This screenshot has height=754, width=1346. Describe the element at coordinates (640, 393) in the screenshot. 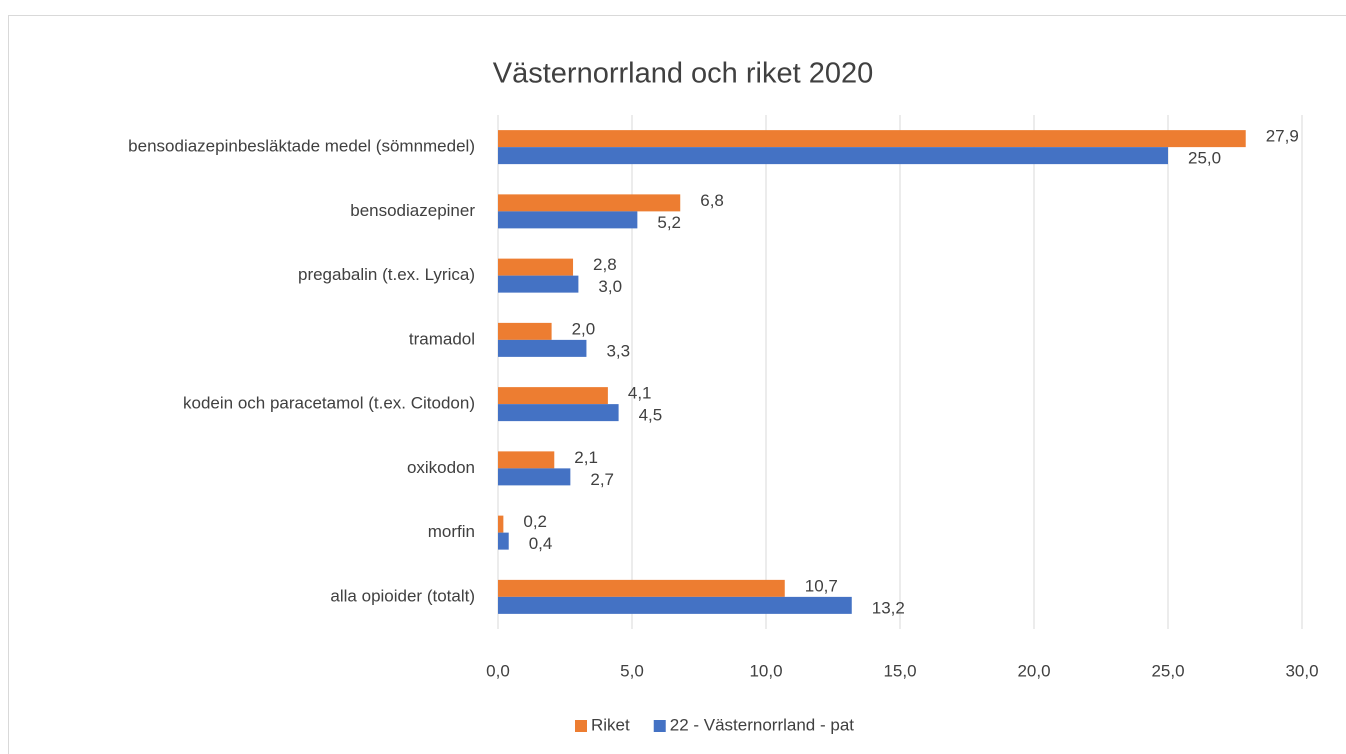

I see `data-label: 4,1` at that location.